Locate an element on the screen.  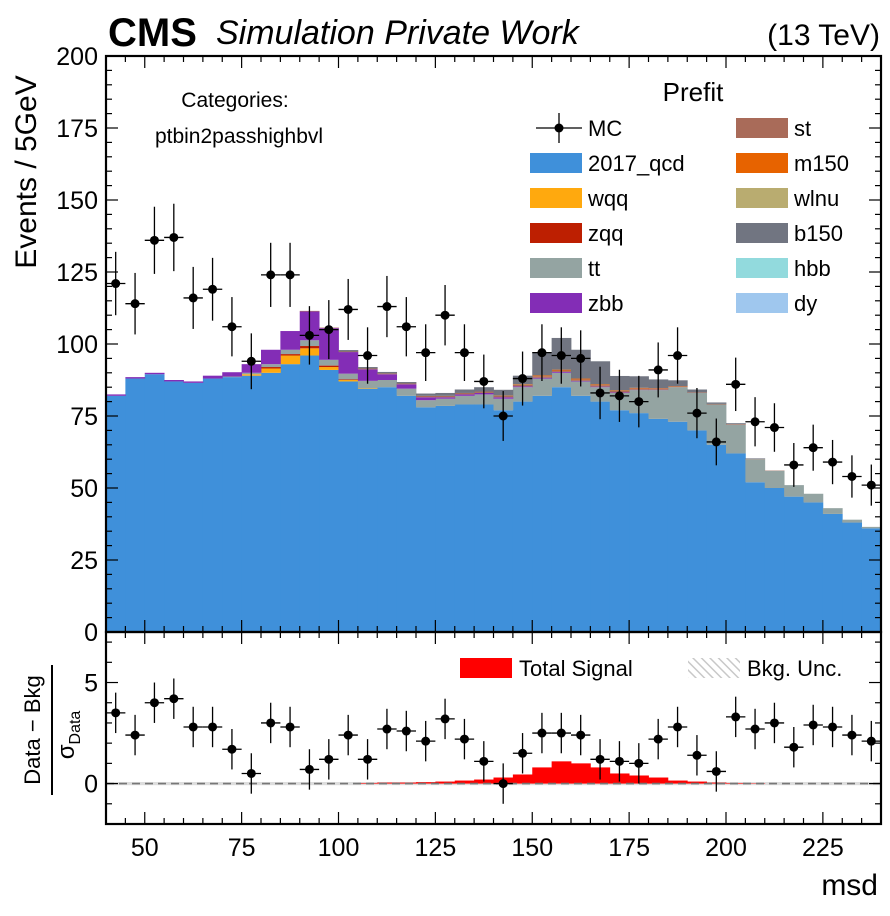
legend-label: wqq is located at coordinates (607, 198).